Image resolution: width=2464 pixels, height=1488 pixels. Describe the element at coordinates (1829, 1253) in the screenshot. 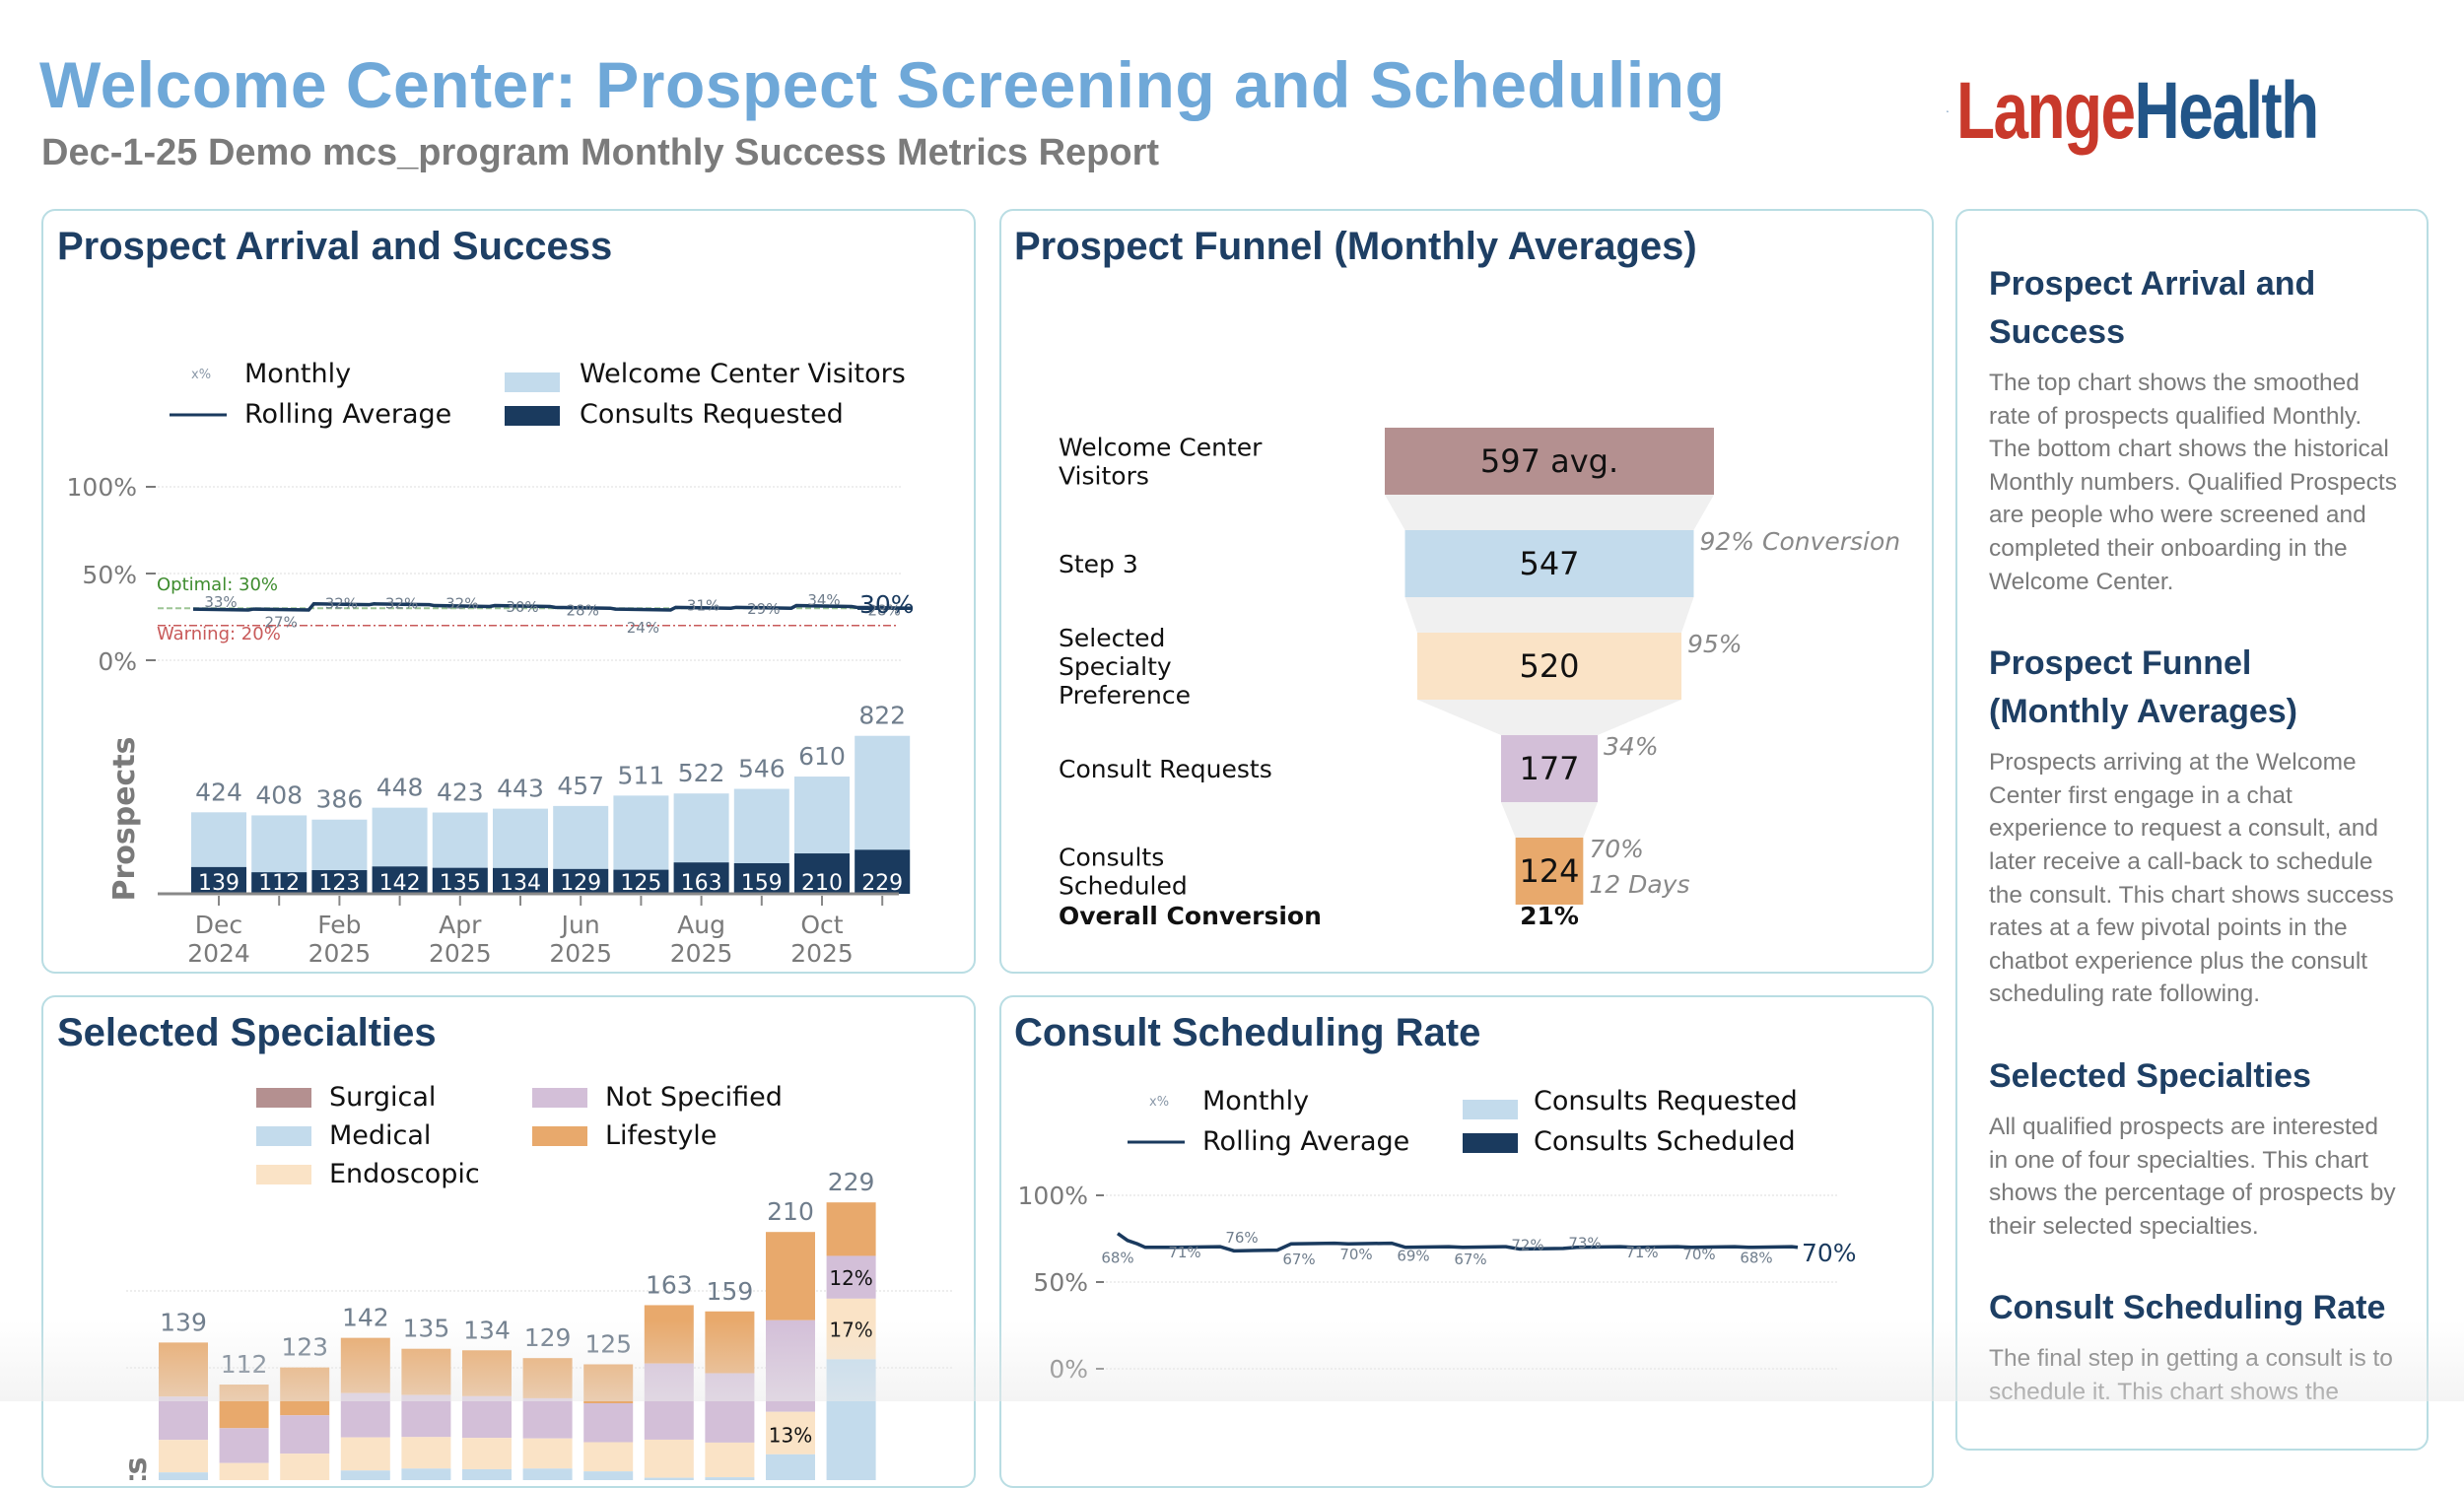

I see `sched-final-label: 70%` at that location.